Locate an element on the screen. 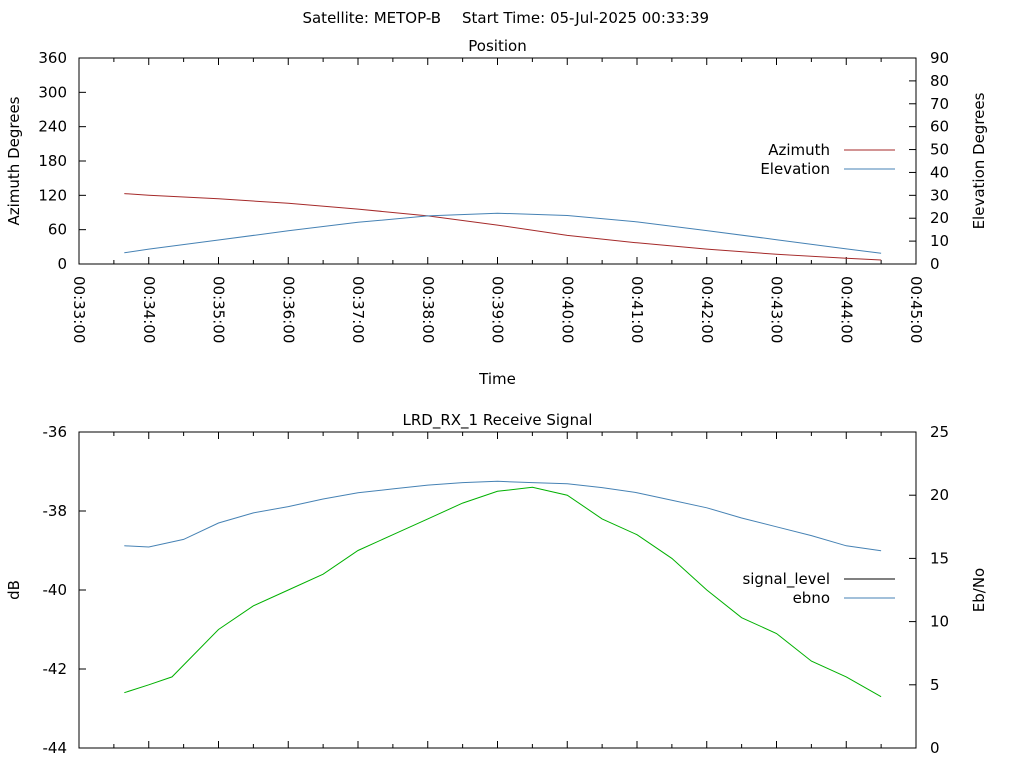  header-satellite-label: Satellite: METOP-B is located at coordinates (371, 18).